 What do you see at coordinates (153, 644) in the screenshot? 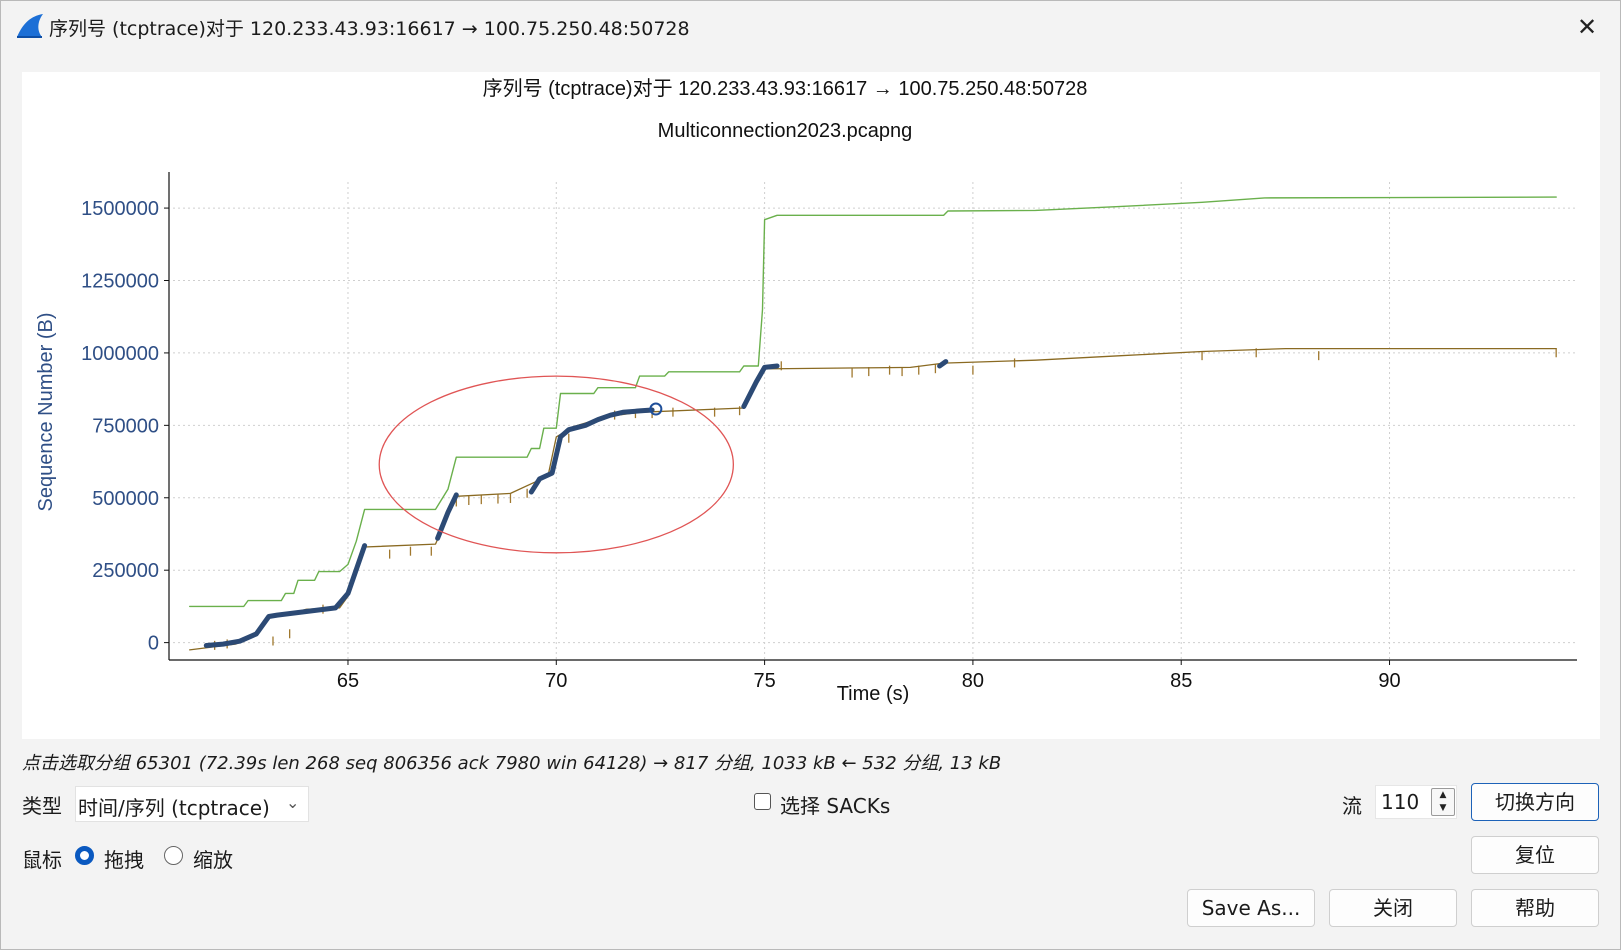
I see `y-tick-label: 0` at bounding box center [153, 644].